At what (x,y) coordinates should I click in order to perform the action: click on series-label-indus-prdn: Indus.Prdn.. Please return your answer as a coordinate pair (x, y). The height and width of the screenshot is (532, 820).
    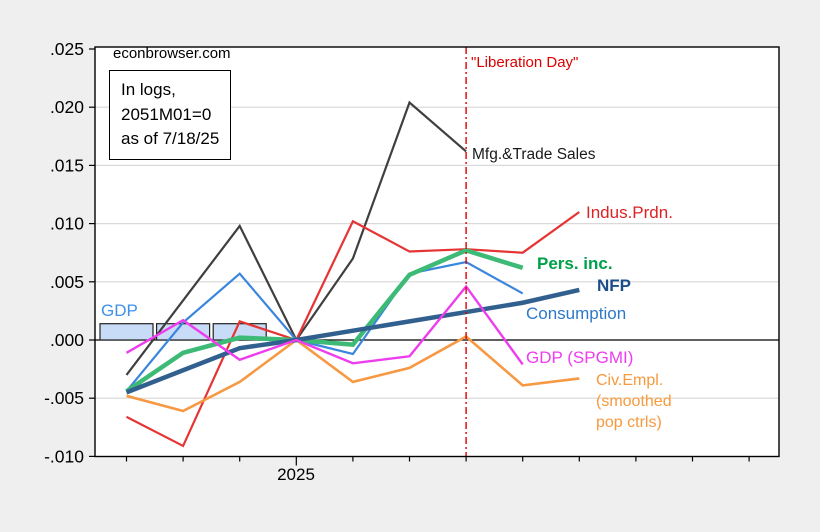
    Looking at the image, I should click on (629, 212).